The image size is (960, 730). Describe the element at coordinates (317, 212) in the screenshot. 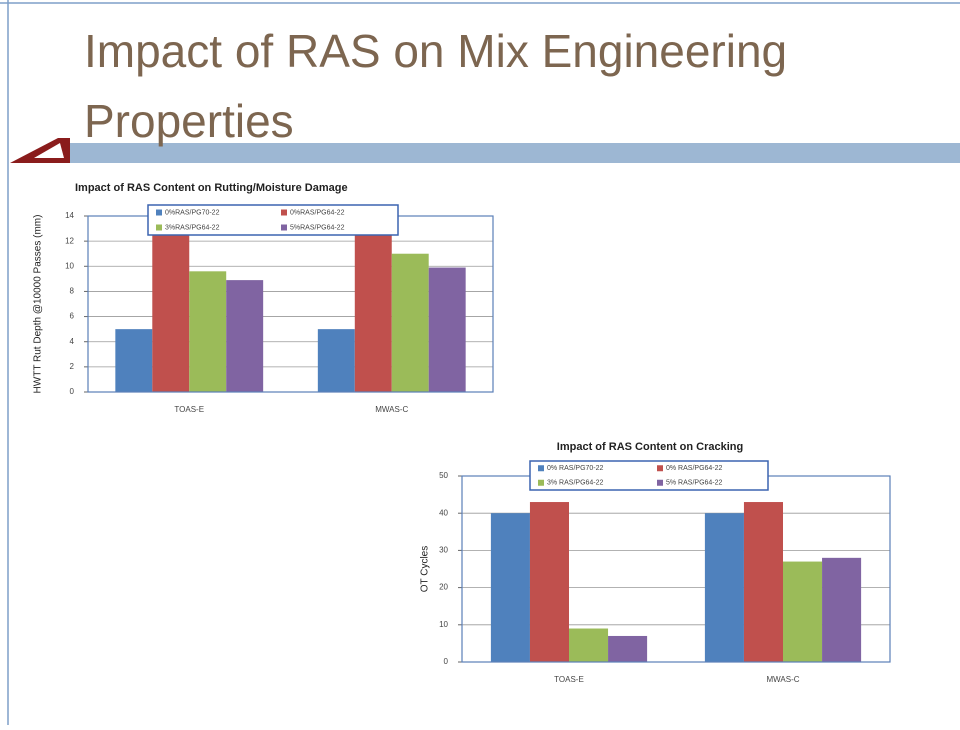

I see `legend-label: 0%RAS/PG64-22` at that location.